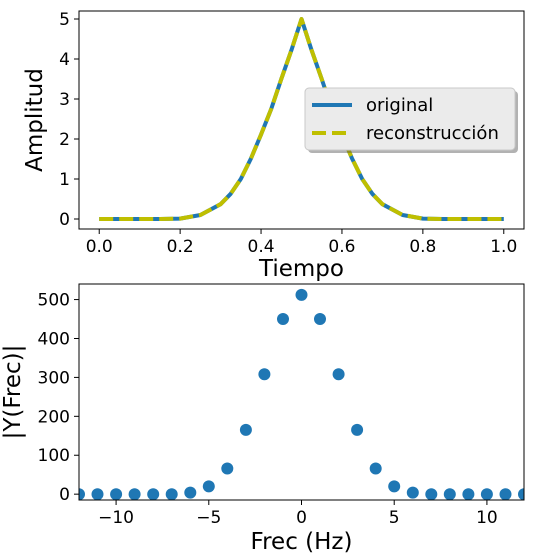  I want to click on y-tick-label: 5, so click(64, 20).